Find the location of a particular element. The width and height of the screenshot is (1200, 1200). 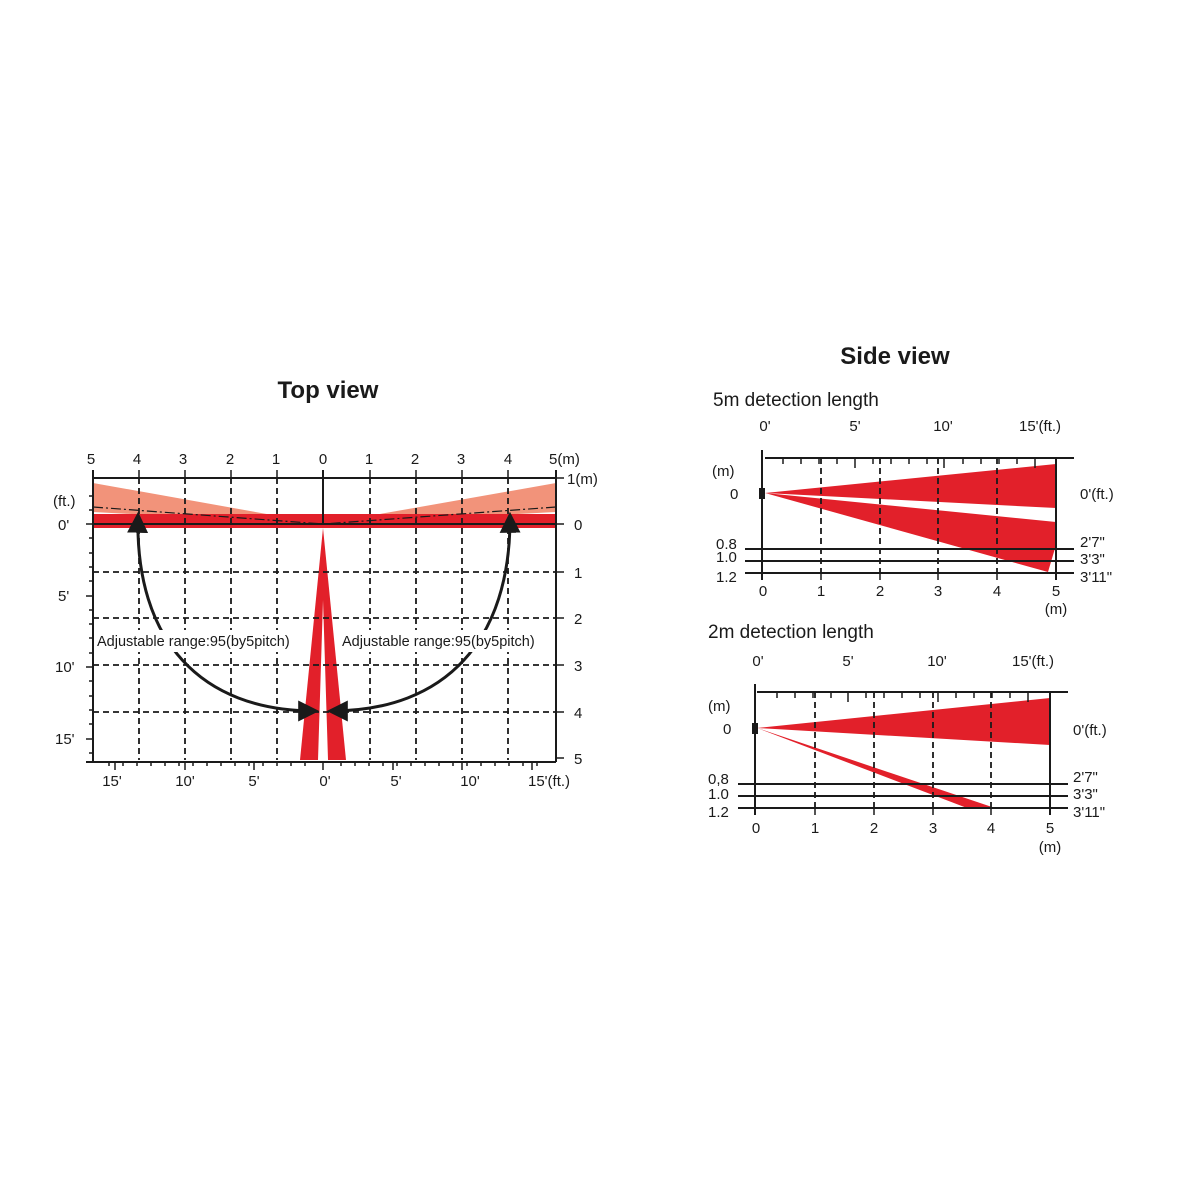

top-m-tick-label: 0 is located at coordinates (323, 459).